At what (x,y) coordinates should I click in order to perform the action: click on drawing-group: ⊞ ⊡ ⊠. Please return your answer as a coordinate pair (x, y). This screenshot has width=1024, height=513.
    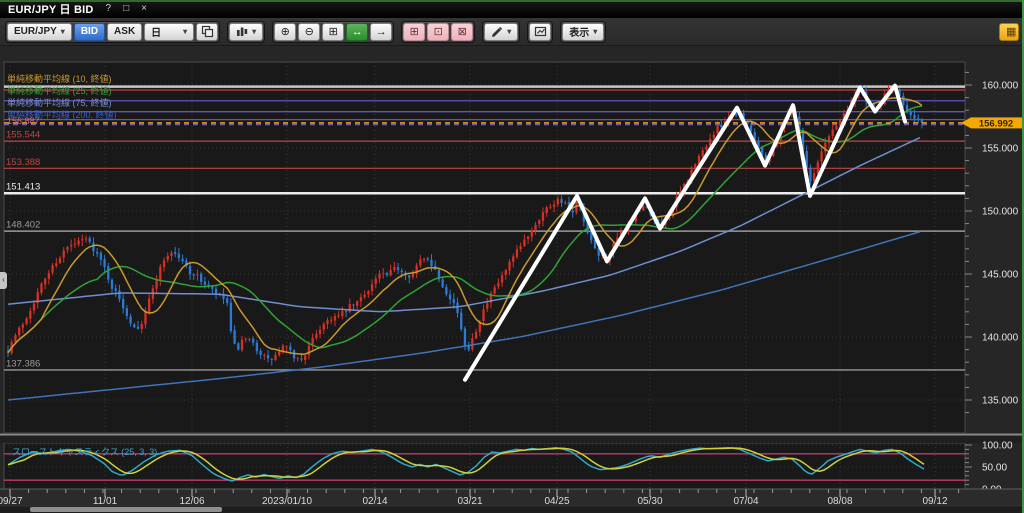
    Looking at the image, I should click on (438, 31).